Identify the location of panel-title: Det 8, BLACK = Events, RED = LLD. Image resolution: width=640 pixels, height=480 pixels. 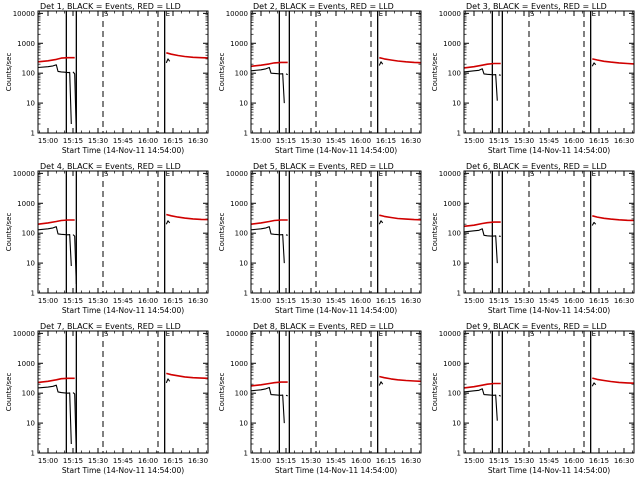
(323, 326).